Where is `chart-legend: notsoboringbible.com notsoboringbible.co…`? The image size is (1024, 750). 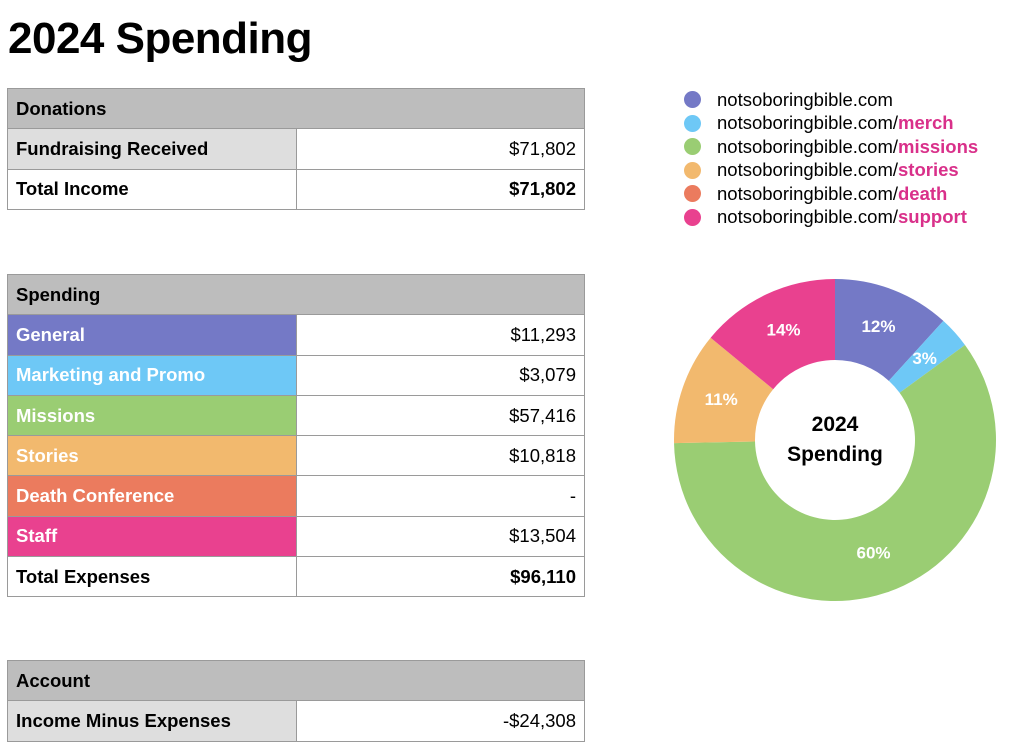
chart-legend: notsoboringbible.com notsoboringbible.co… is located at coordinates (831, 158).